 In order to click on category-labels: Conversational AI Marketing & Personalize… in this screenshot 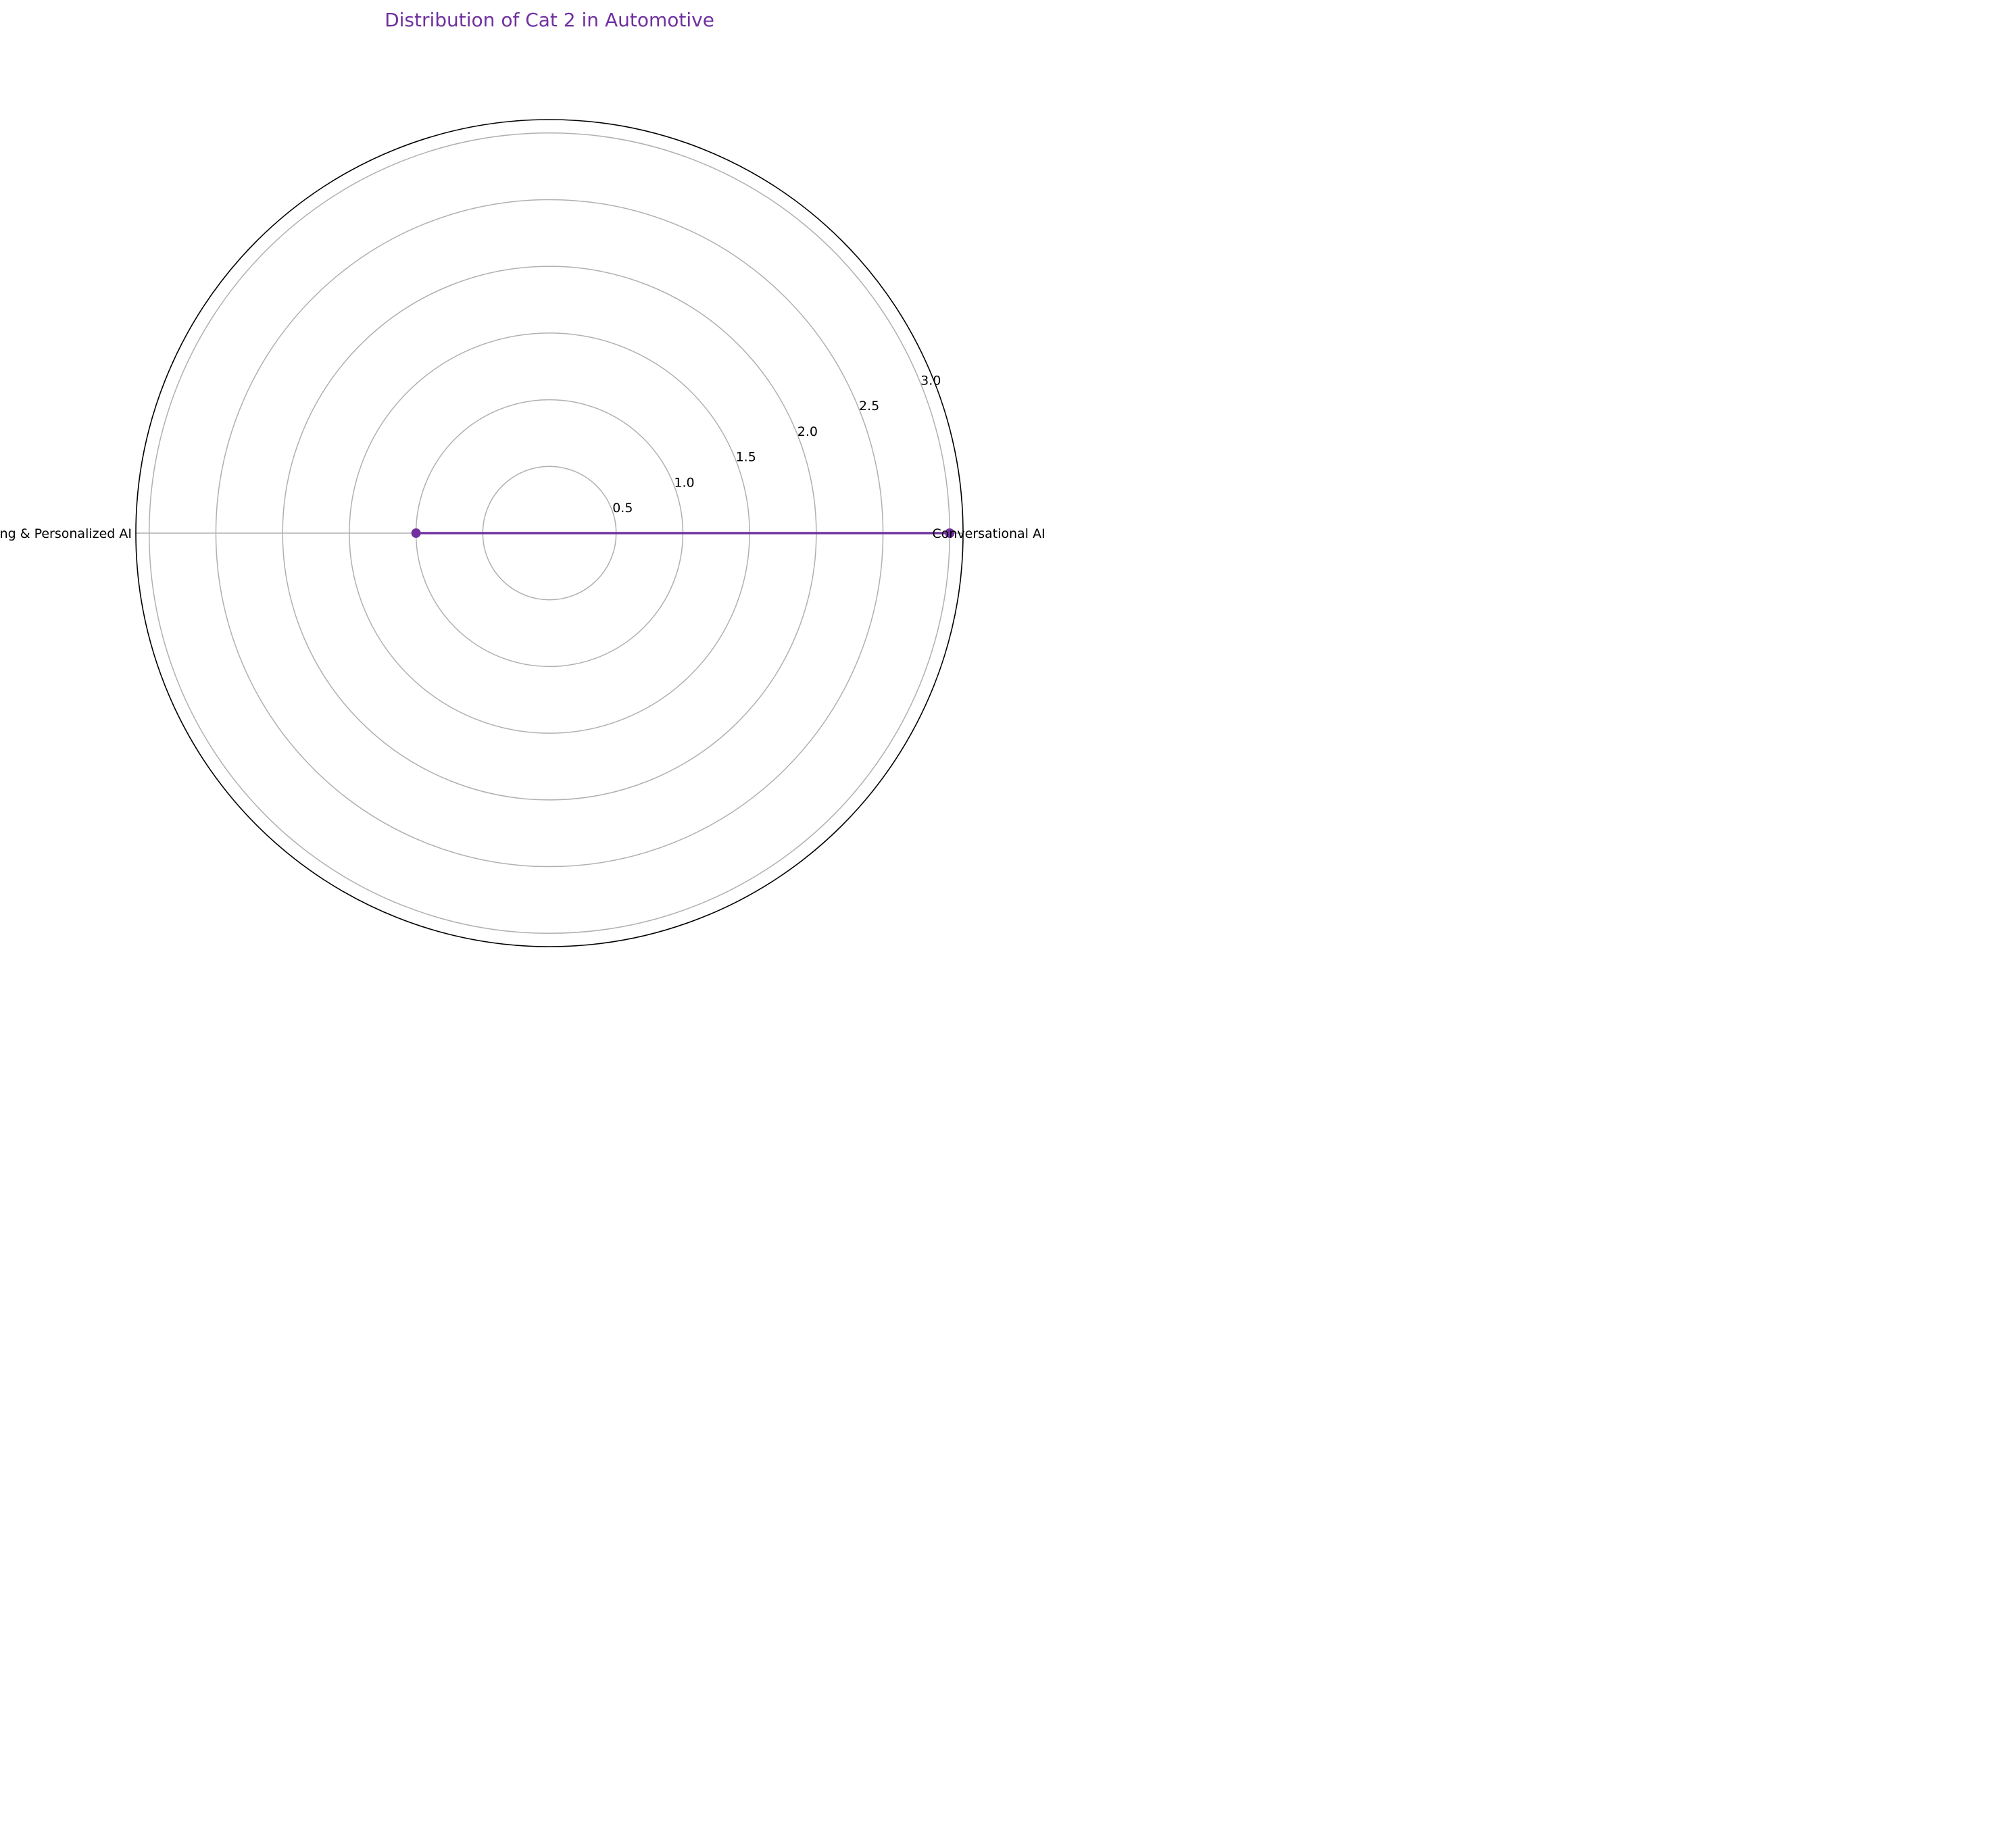, I will do `click(523, 534)`.